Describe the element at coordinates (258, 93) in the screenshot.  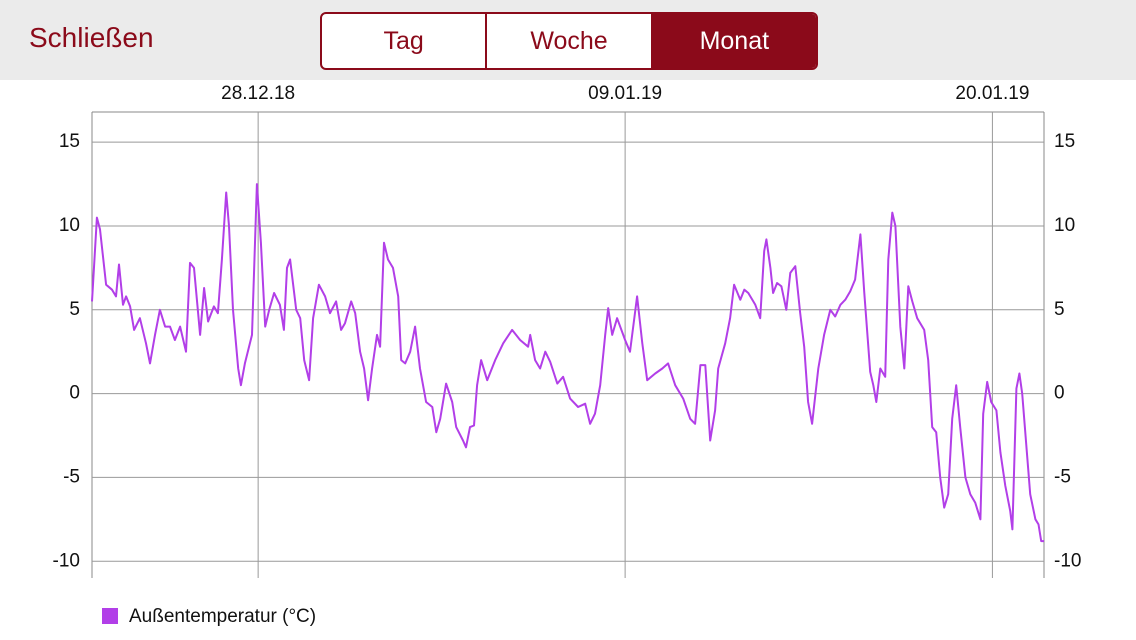
I see `x-tick-label: 28.12.18` at that location.